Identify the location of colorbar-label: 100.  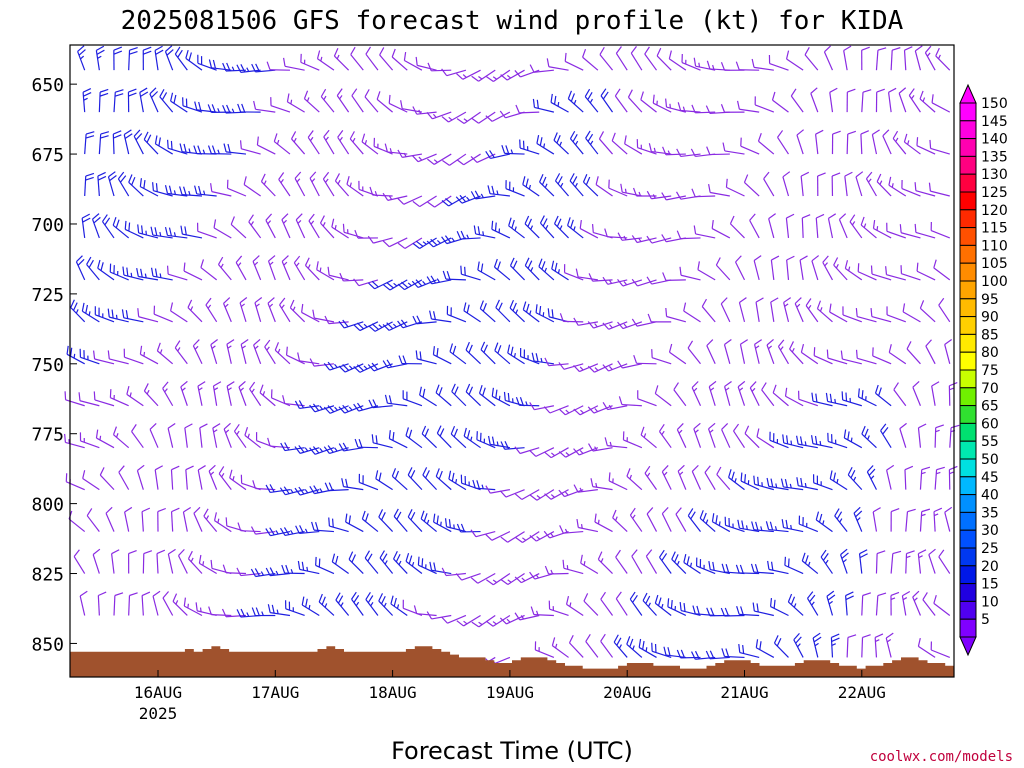
(994, 282).